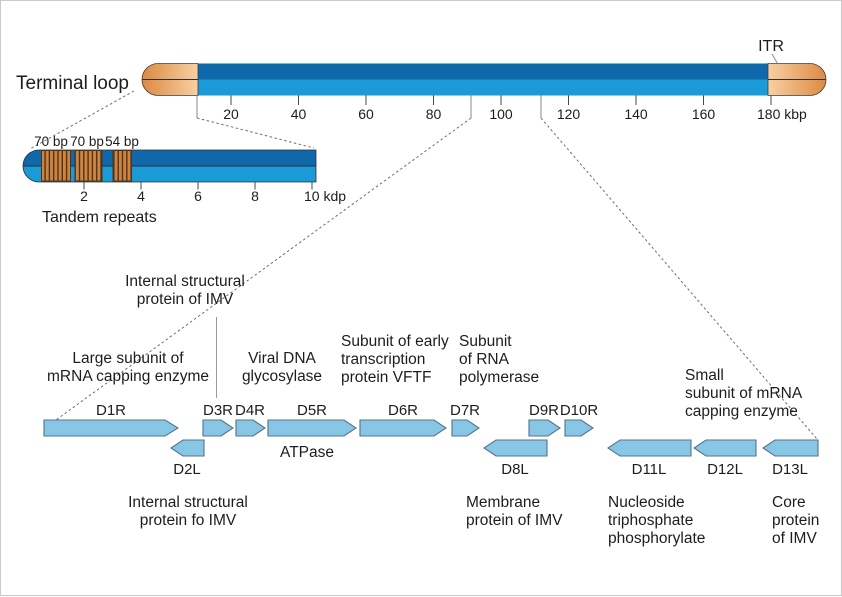  What do you see at coordinates (656, 538) in the screenshot?
I see `annotation-nucleoside: phosphorylate` at bounding box center [656, 538].